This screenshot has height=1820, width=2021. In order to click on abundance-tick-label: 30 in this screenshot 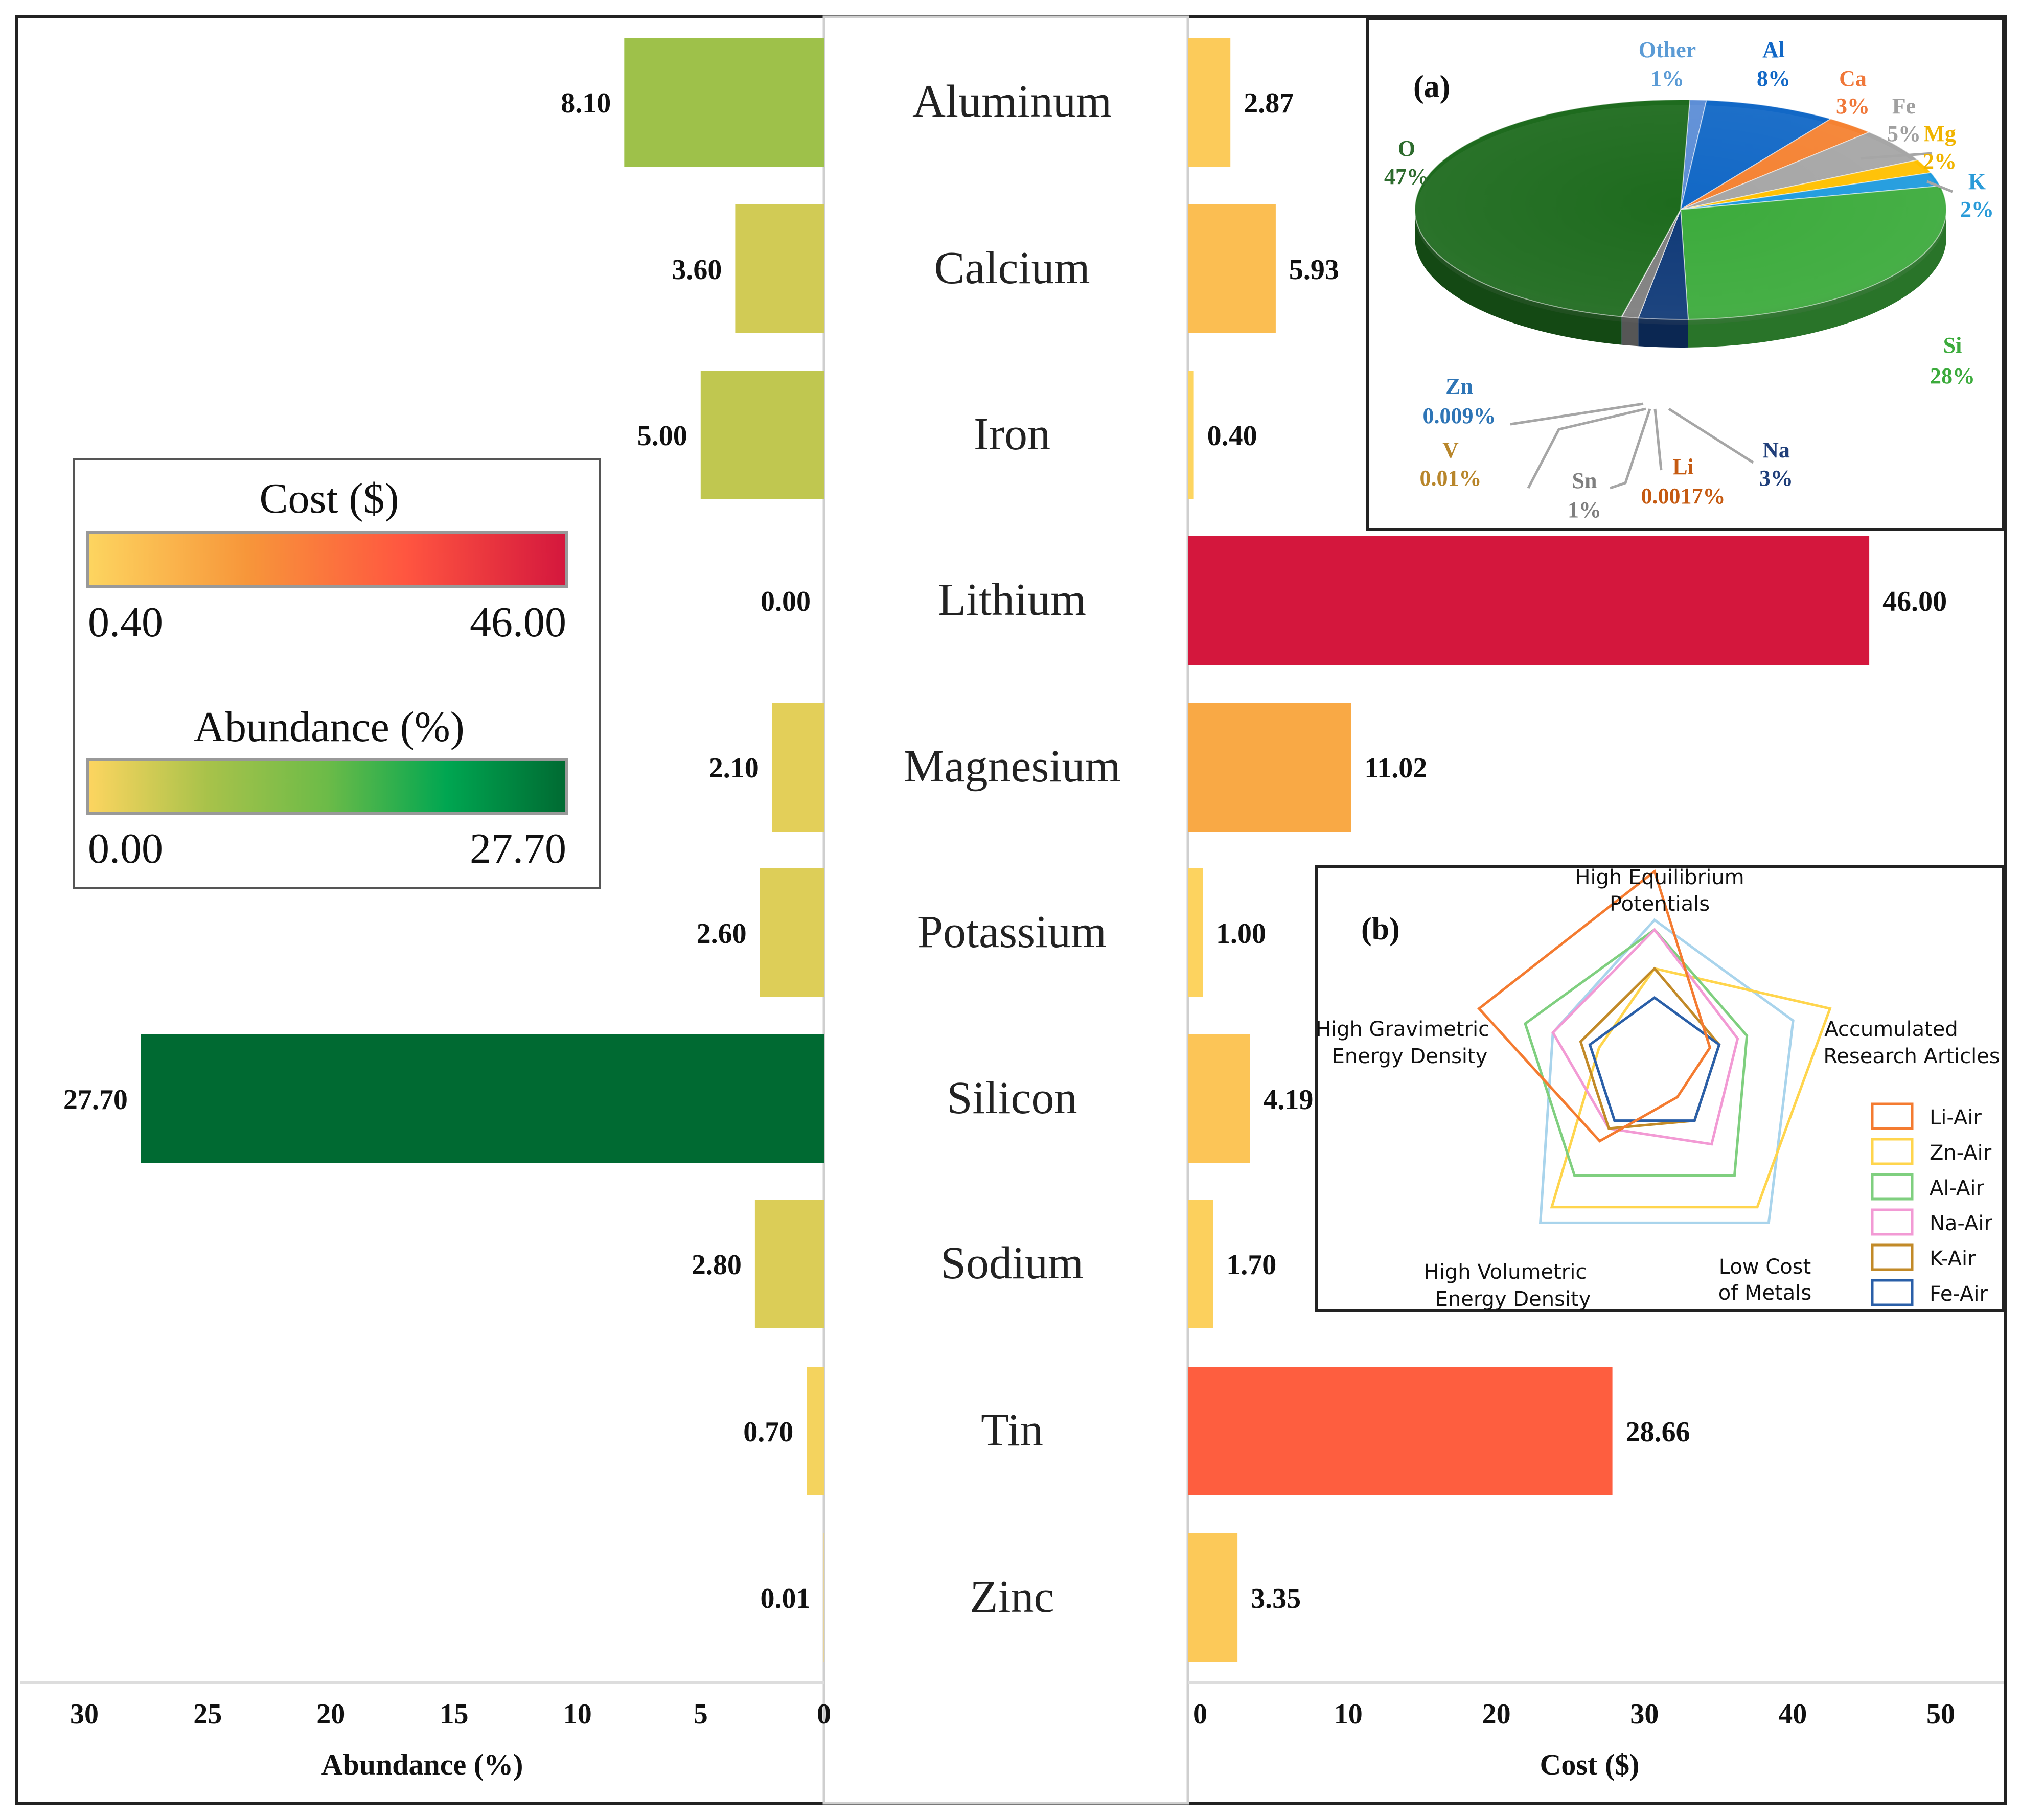, I will do `click(84, 1714)`.